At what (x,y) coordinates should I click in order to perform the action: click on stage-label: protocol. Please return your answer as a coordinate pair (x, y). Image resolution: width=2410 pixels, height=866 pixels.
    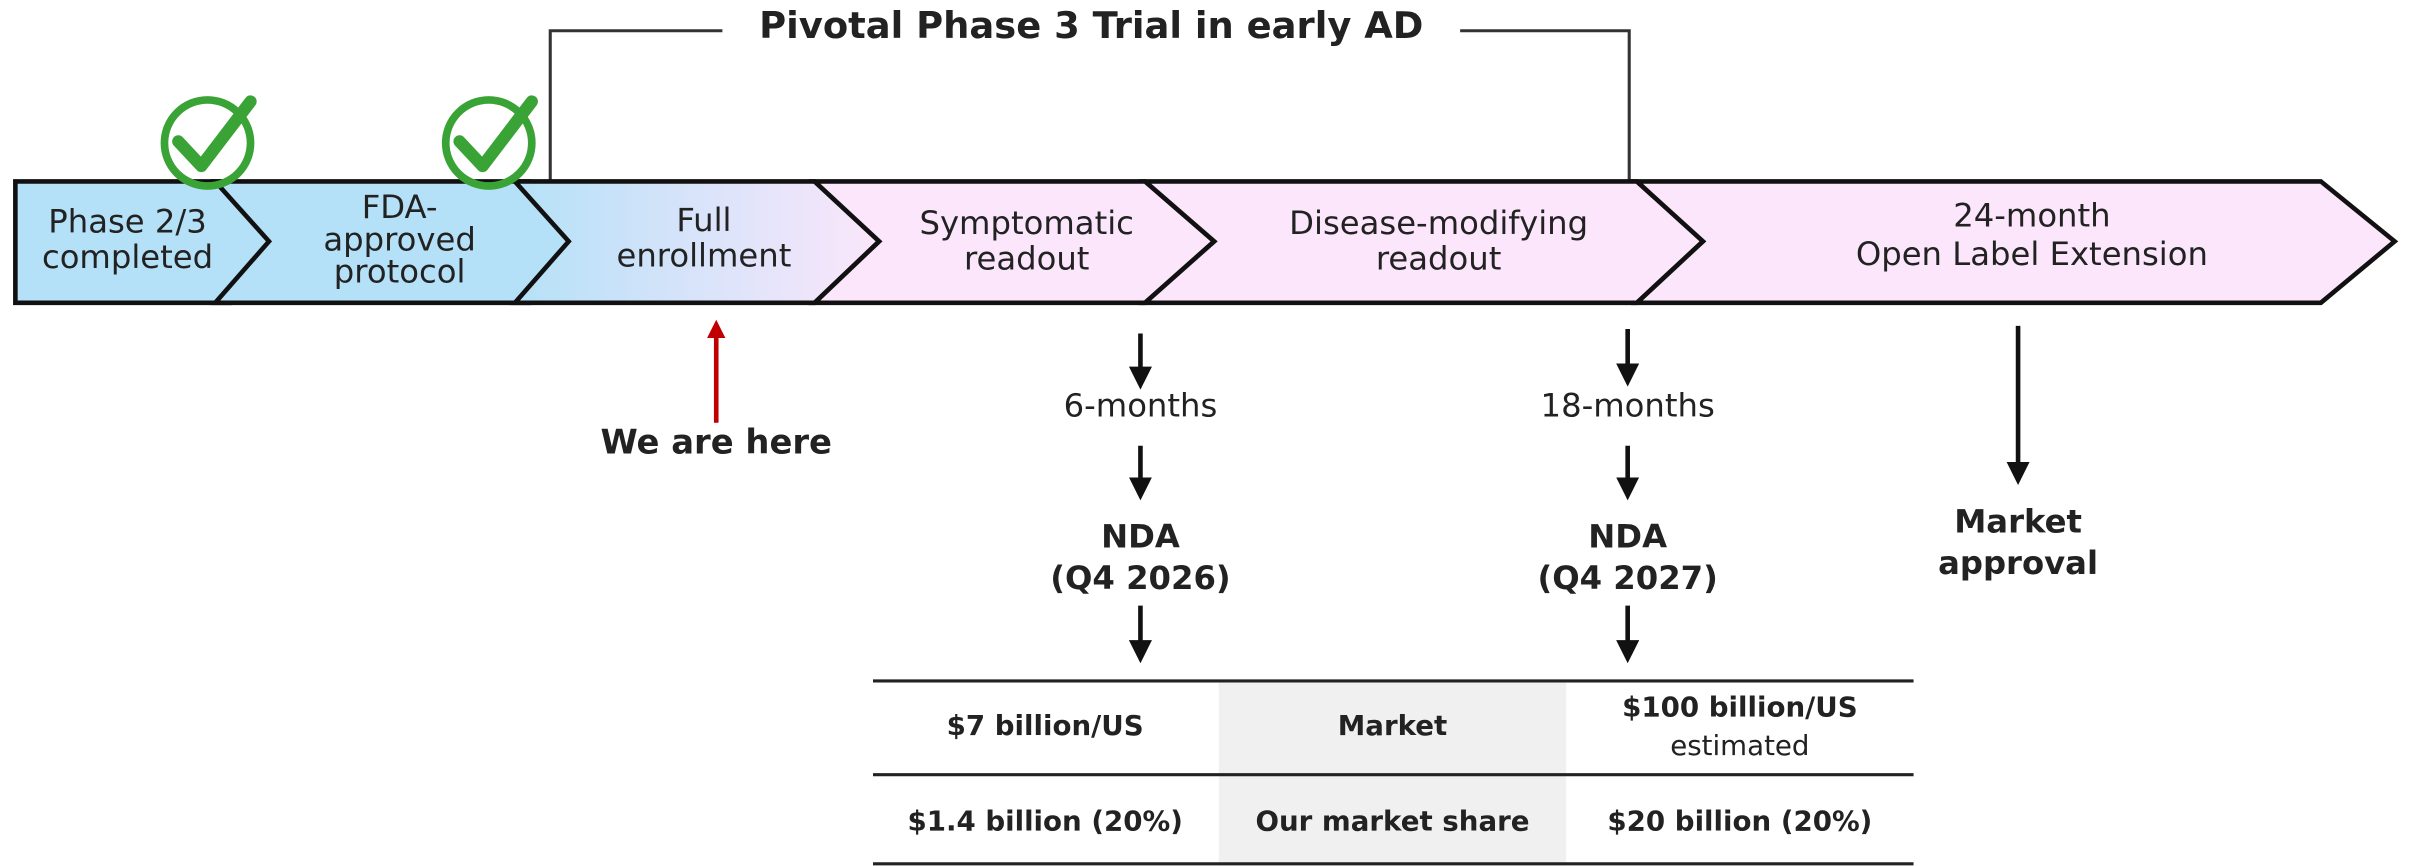
    Looking at the image, I should click on (400, 272).